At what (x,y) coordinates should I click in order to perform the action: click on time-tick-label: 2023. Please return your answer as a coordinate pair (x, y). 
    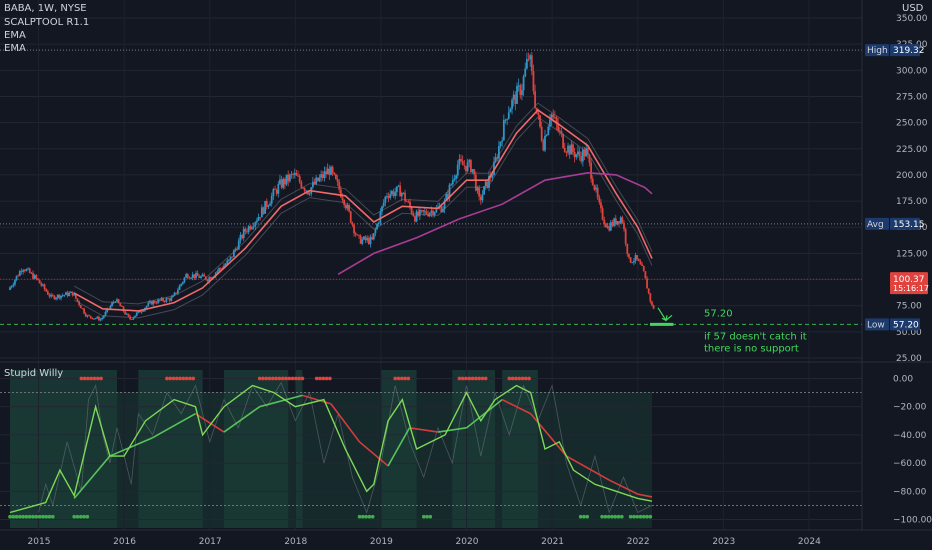
    Looking at the image, I should click on (723, 542).